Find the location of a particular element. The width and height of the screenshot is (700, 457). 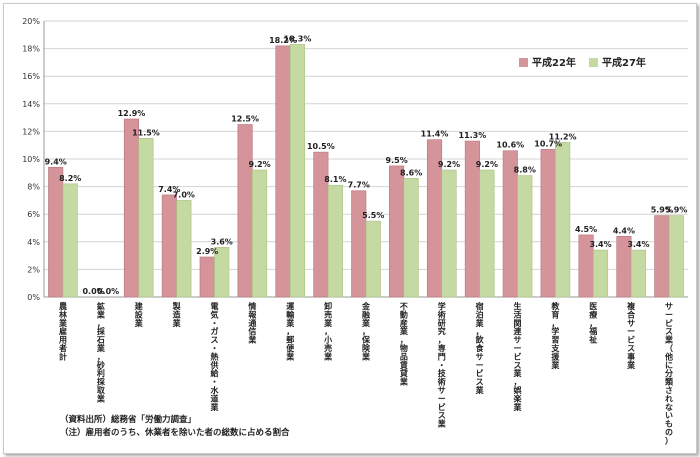

category-label: 宿泊業，飲食サービス業 is located at coordinates (480, 348).